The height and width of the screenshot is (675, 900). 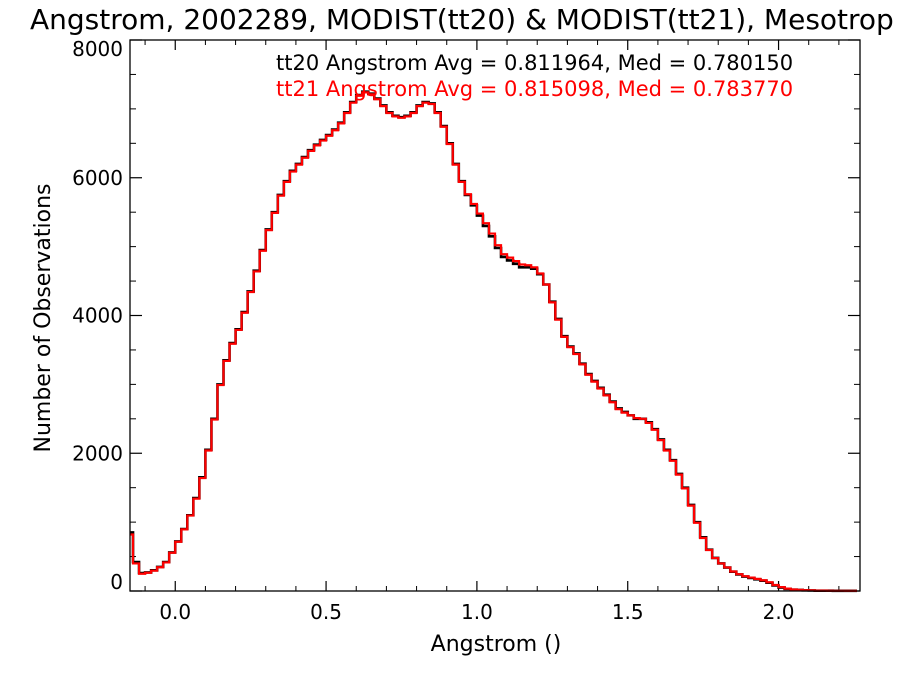 What do you see at coordinates (97, 49) in the screenshot?
I see `y-tick-label: 8000` at bounding box center [97, 49].